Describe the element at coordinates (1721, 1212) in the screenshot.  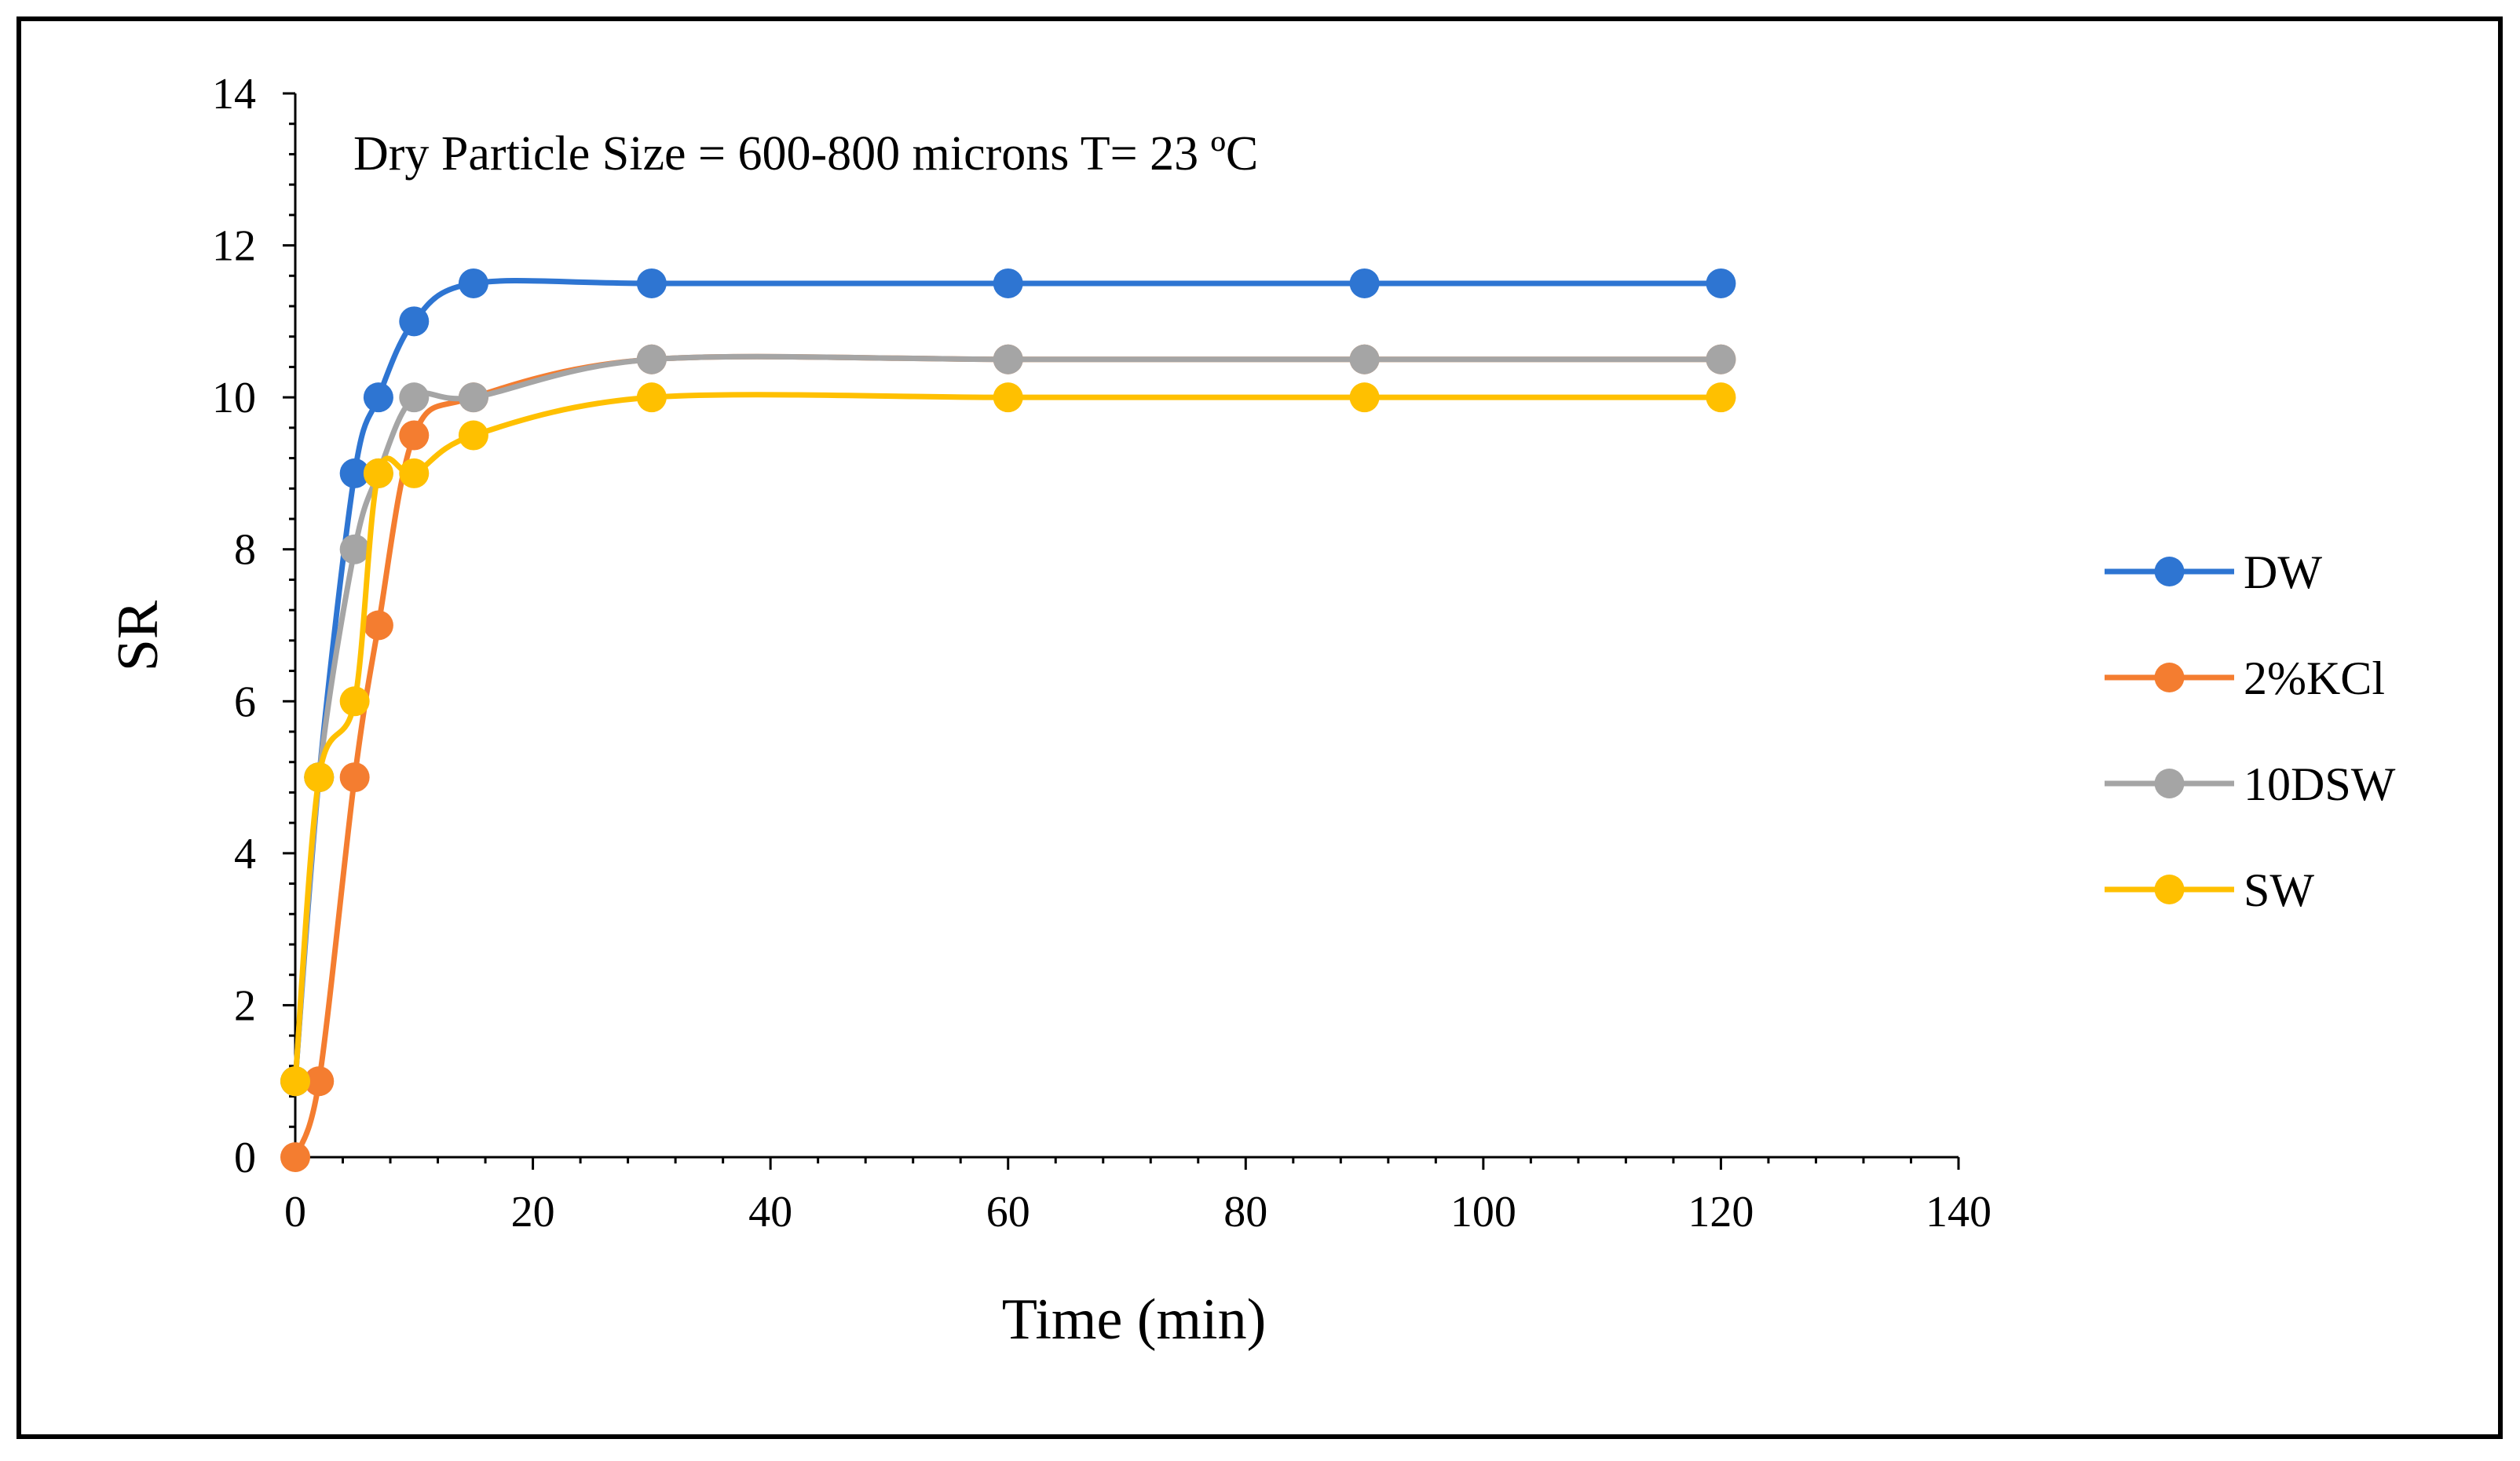
I see `x-tick-label: 120` at that location.